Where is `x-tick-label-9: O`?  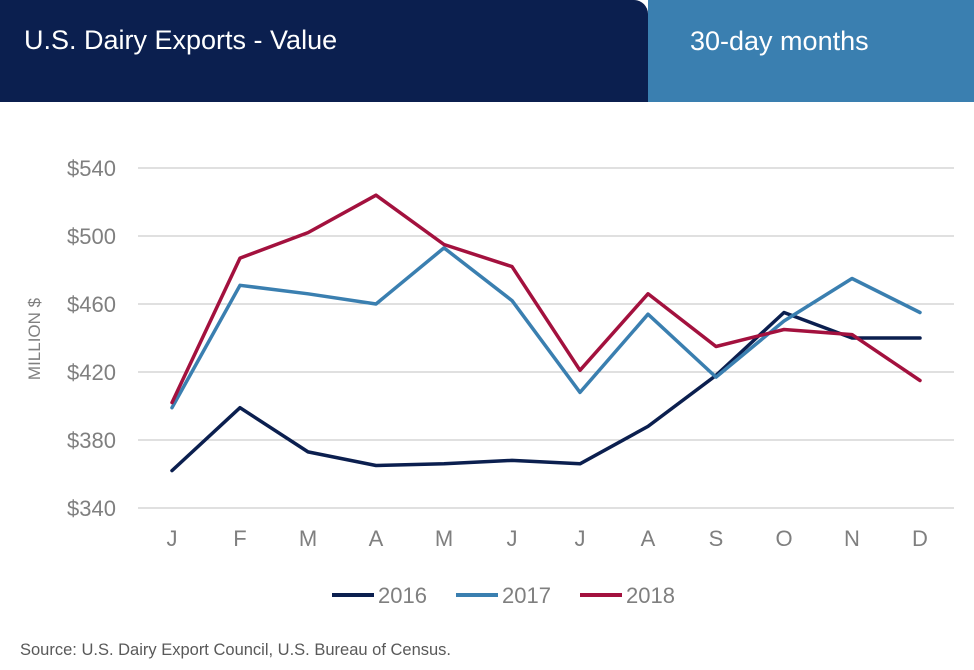
x-tick-label-9: O is located at coordinates (783, 538).